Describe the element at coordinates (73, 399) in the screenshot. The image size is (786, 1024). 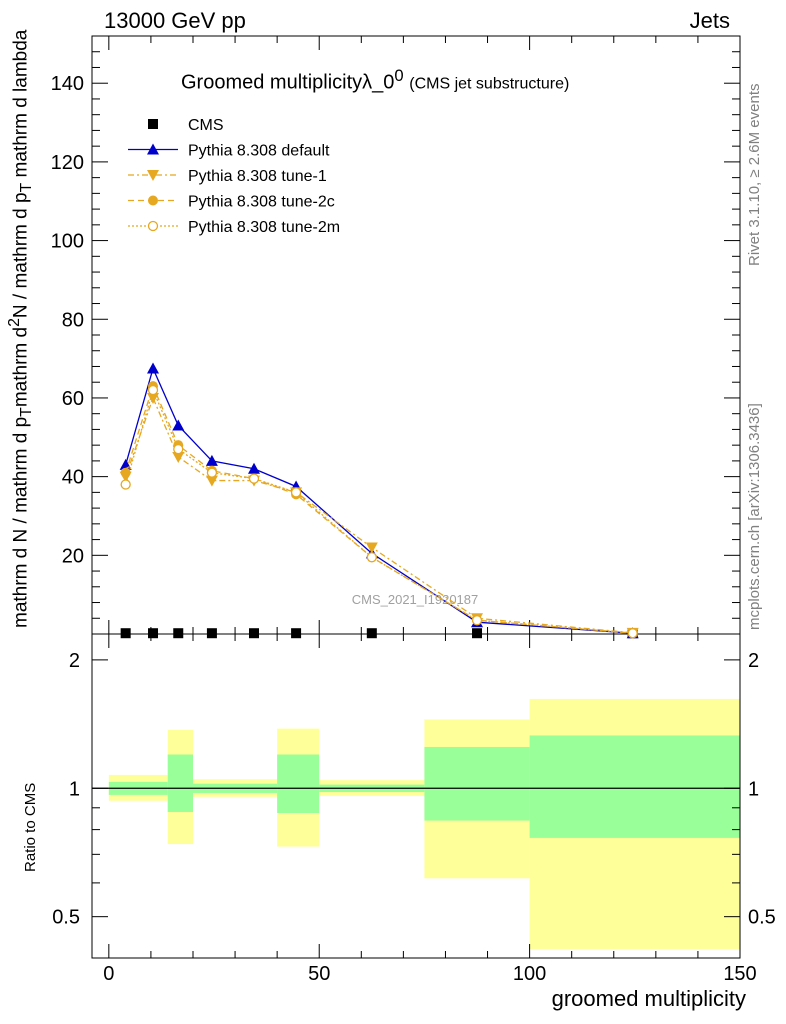
I see `upper-y-tick-label: 60` at that location.